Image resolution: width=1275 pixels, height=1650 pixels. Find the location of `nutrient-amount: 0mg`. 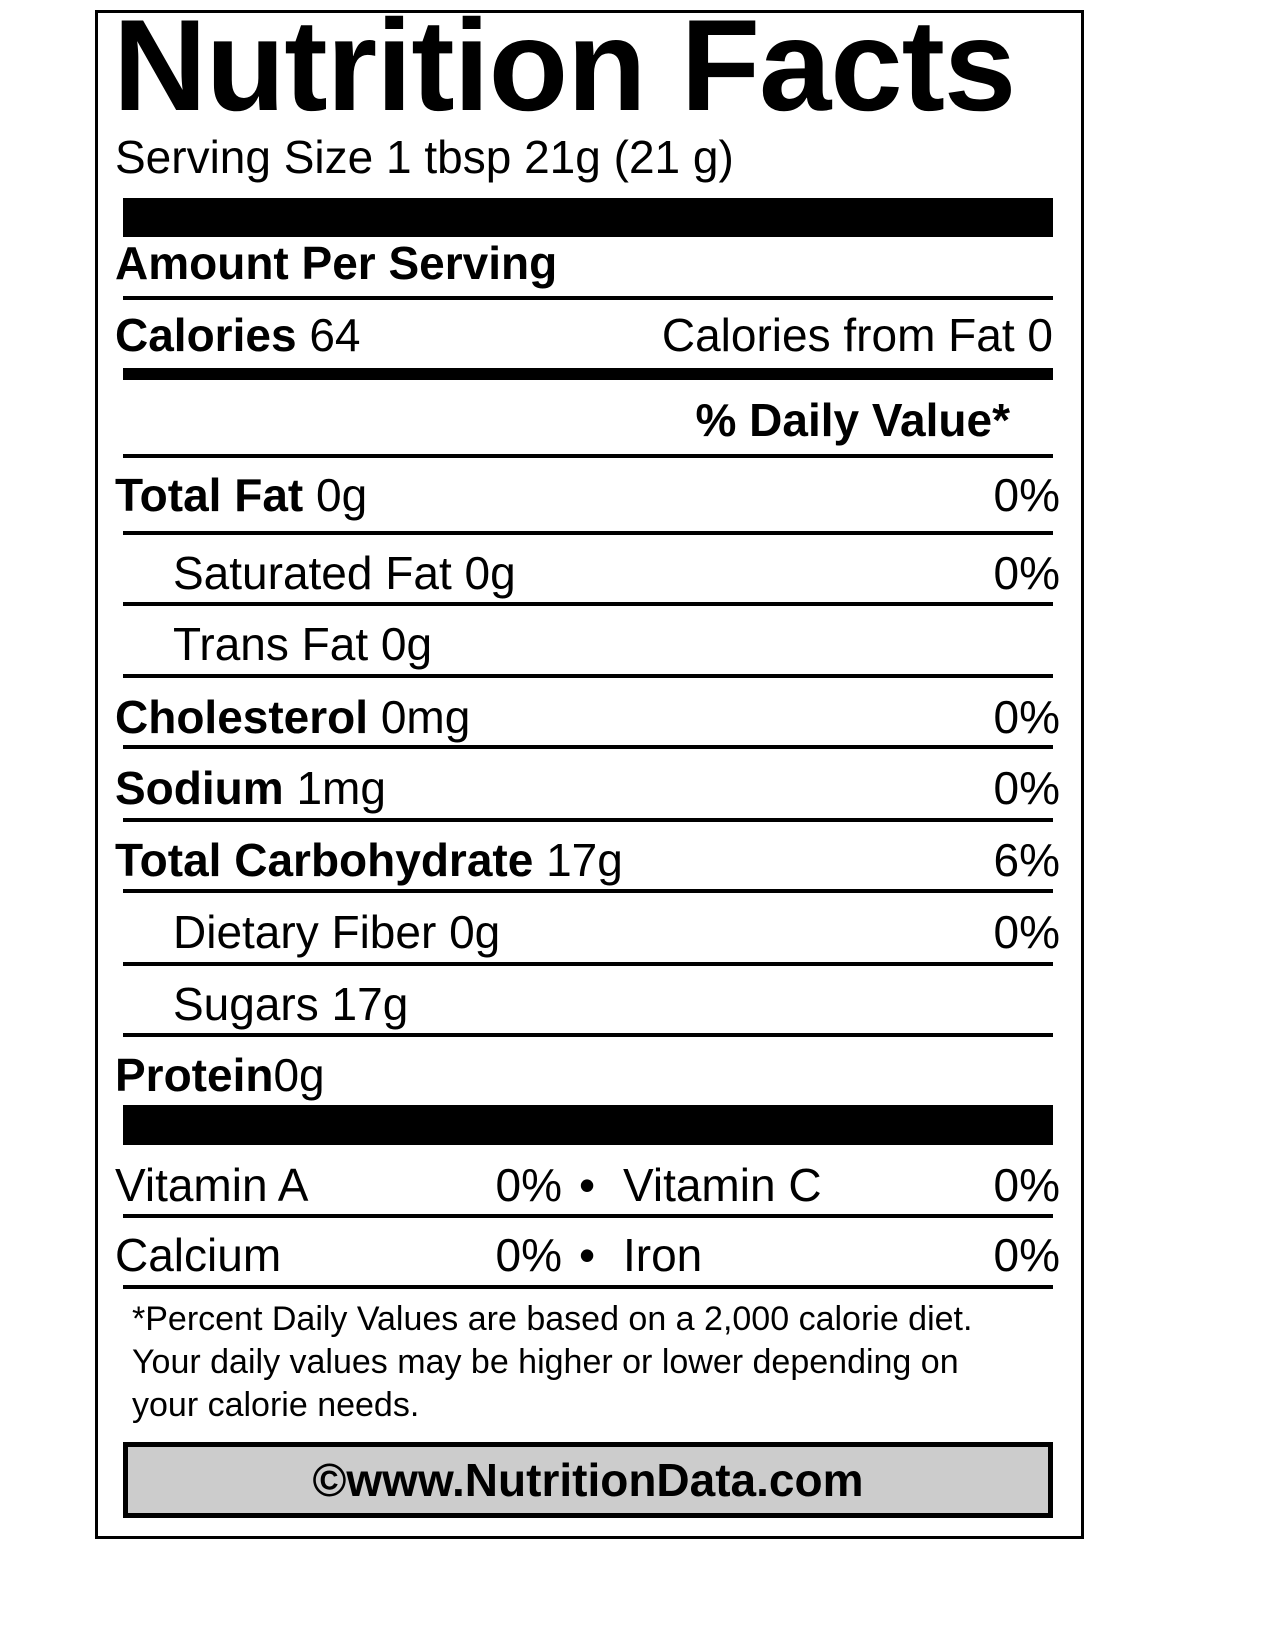

nutrient-amount: 0mg is located at coordinates (425, 717).